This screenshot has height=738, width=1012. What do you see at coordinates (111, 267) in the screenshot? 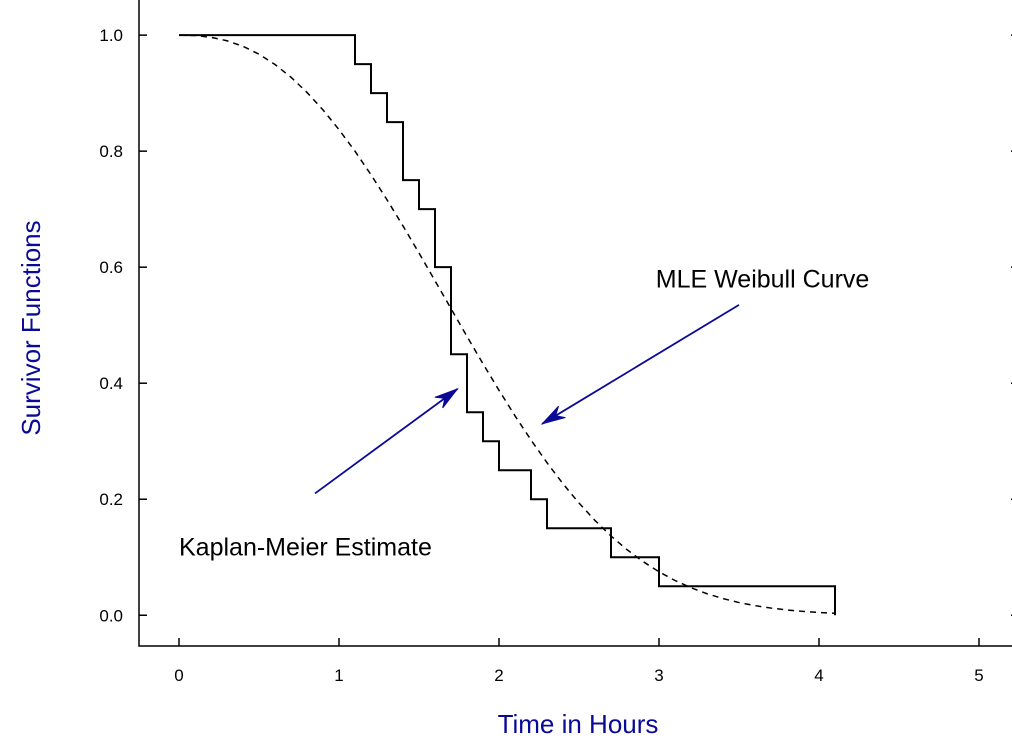
I see `y-tick-label: 0.6` at bounding box center [111, 267].